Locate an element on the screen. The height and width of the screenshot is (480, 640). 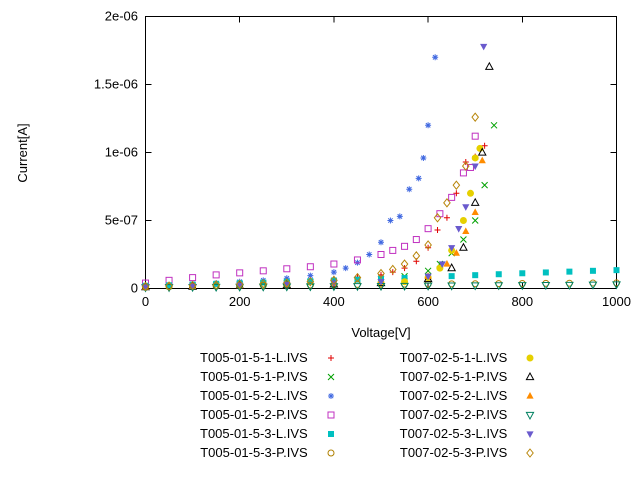
legend-item: T005-01-5-1-L.IVS is located at coordinates (269, 357).